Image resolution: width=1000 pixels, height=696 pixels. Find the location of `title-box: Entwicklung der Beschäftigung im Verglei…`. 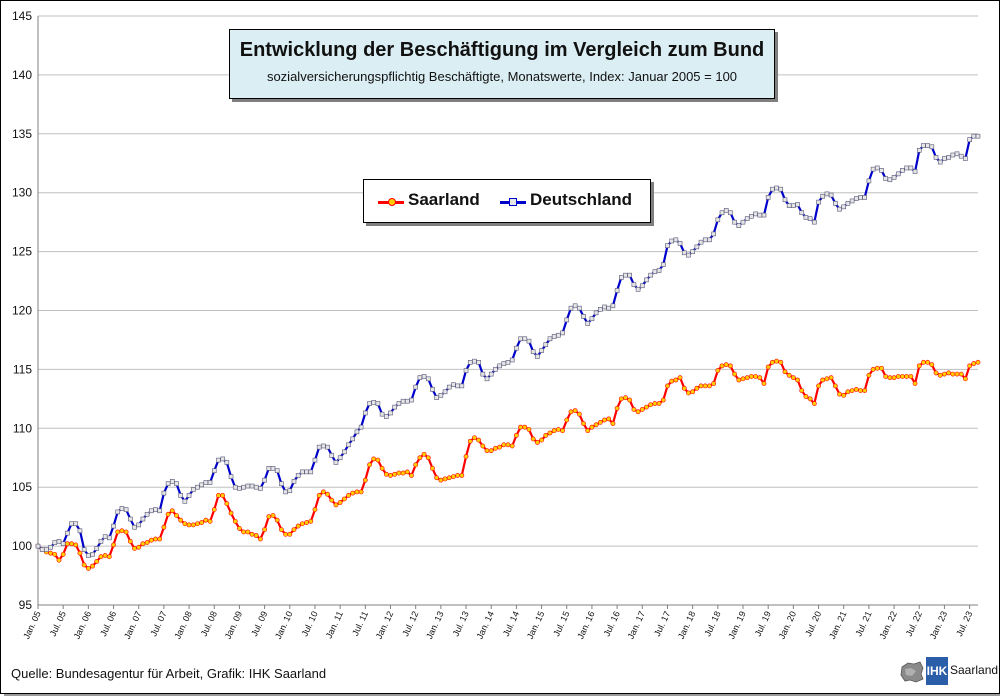

title-box: Entwicklung der Beschäftigung im Verglei… is located at coordinates (502, 64).